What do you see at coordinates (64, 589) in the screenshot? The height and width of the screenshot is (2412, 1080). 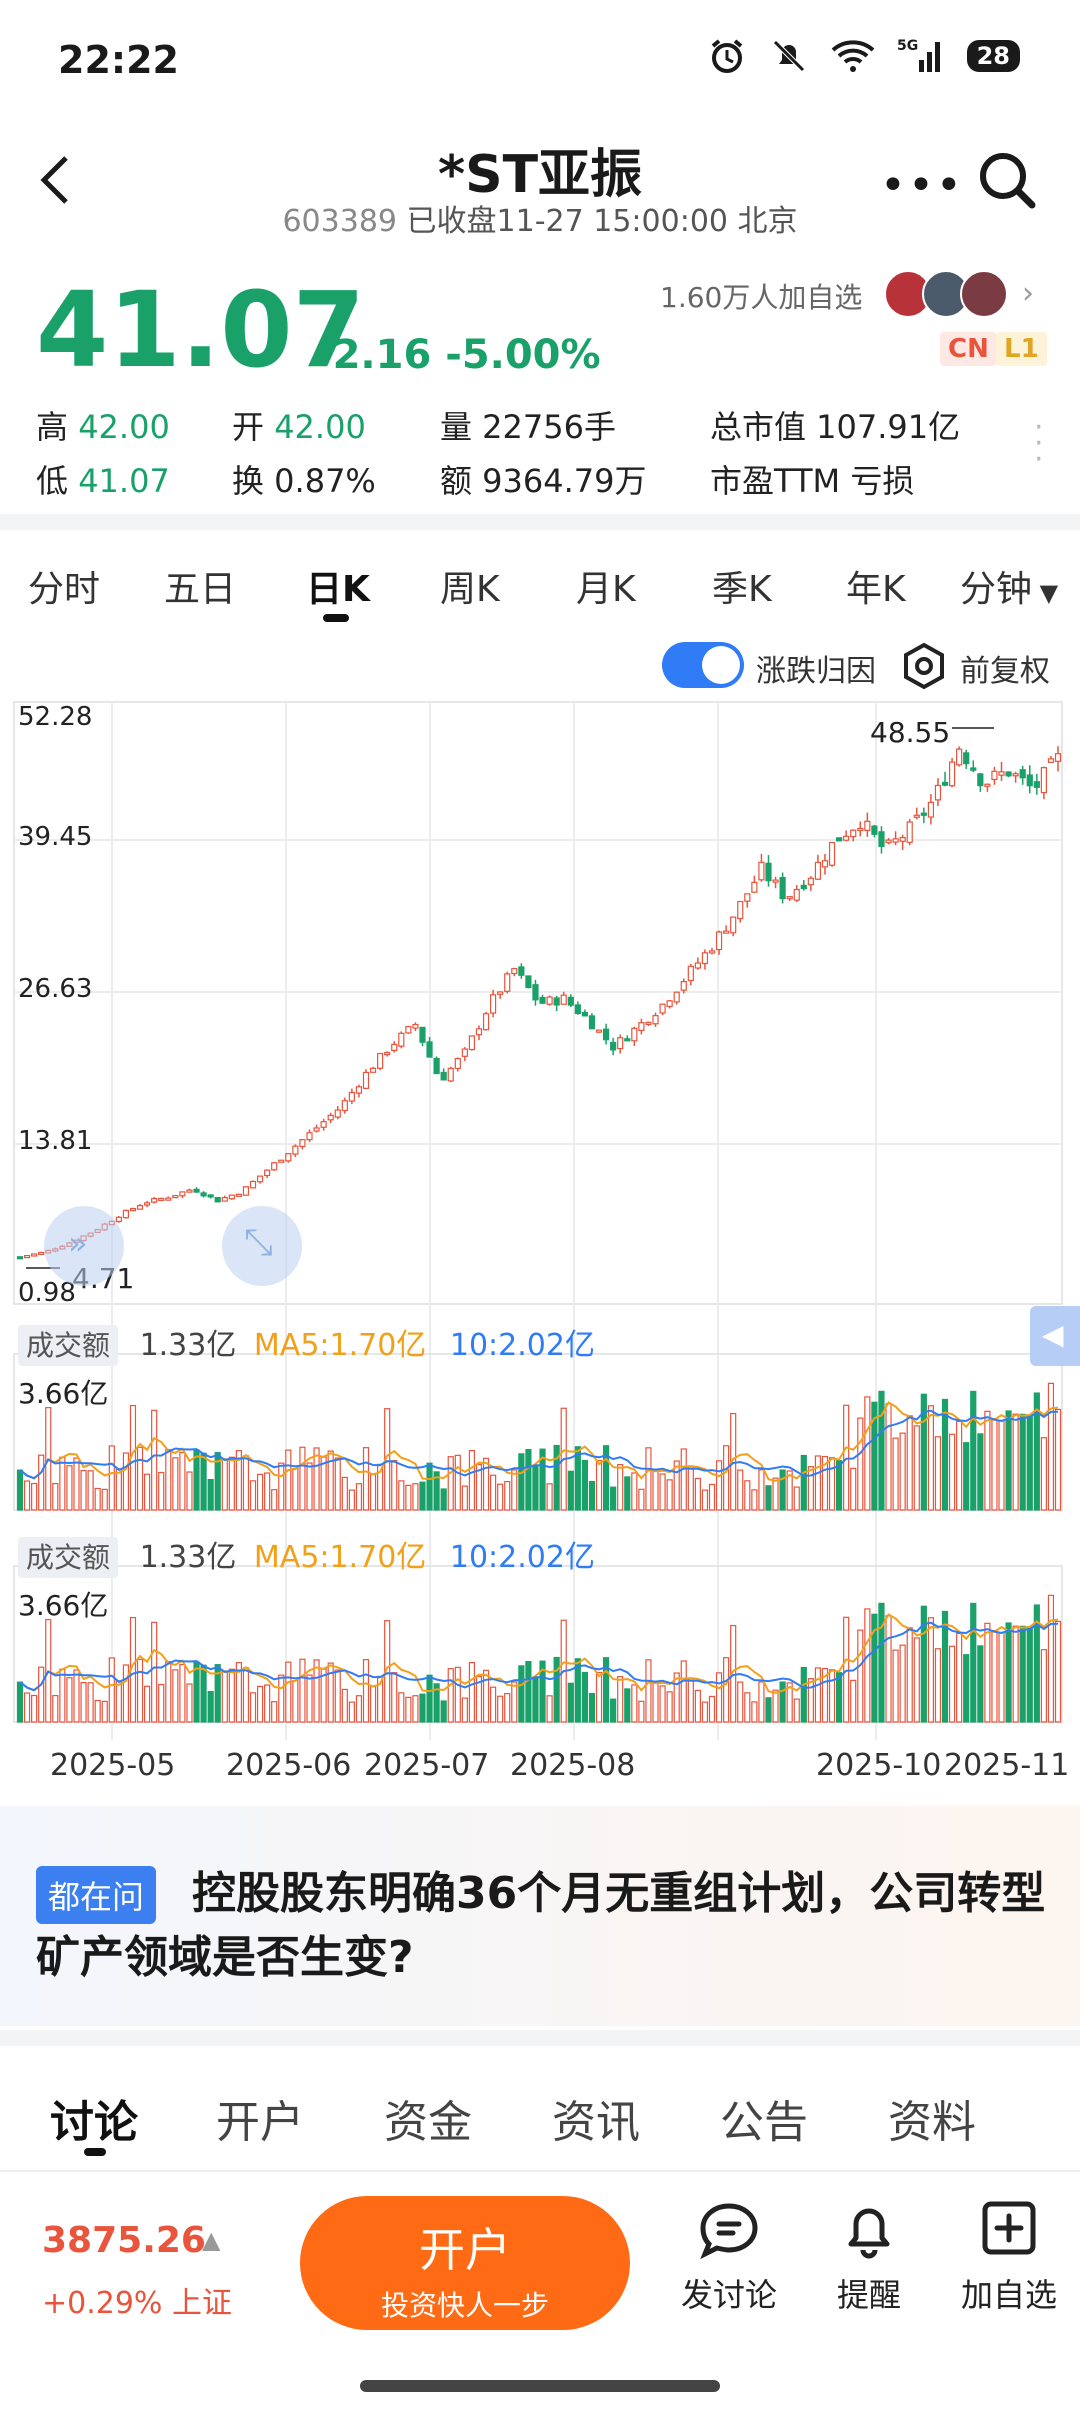 I see `tab-intraday: 分时` at bounding box center [64, 589].